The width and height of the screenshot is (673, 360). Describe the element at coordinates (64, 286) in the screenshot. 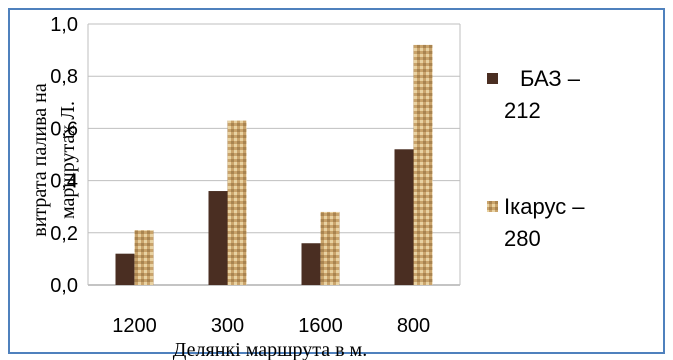

I see `y-tick-label: 0,0` at that location.